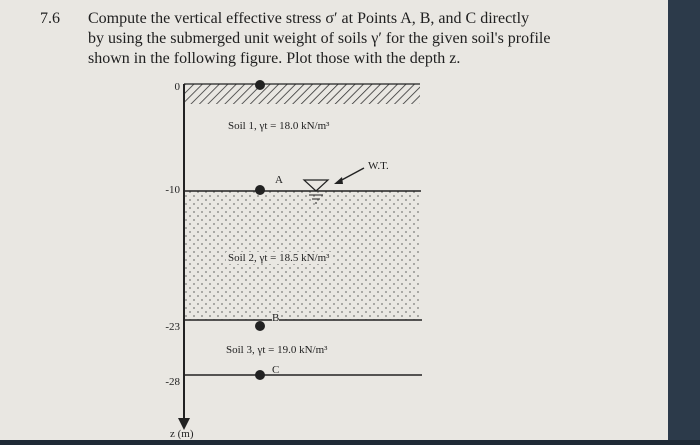  Describe the element at coordinates (378, 166) in the screenshot. I see `water-table-label: W.T.` at that location.